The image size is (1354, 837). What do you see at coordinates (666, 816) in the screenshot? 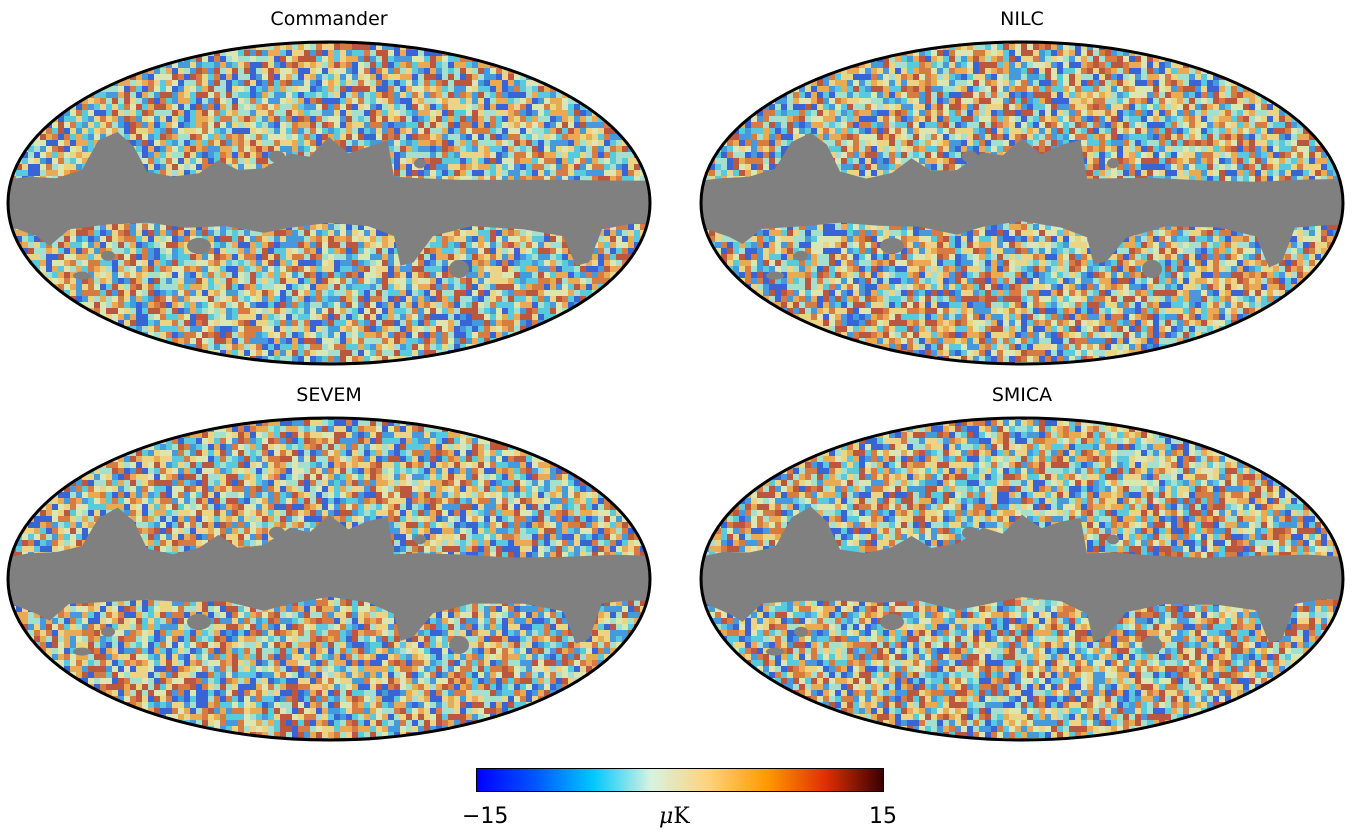
I see `unit-prefix: μ` at bounding box center [666, 816].